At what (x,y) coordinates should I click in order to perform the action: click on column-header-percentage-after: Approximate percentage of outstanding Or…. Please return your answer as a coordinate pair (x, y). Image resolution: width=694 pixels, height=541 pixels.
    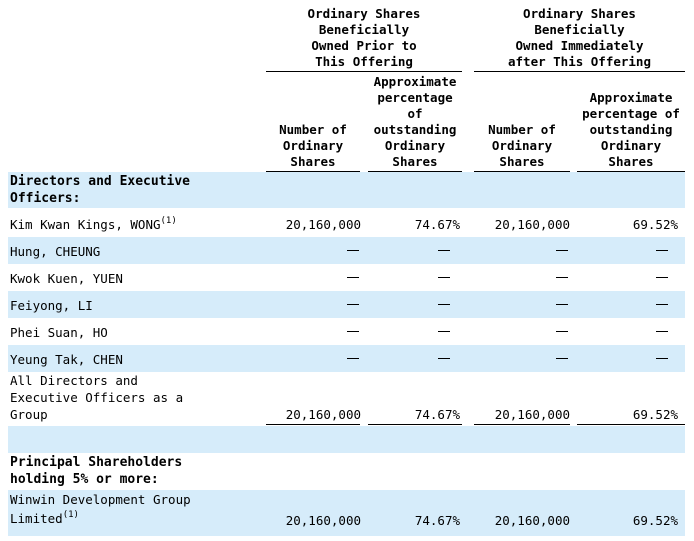
    Looking at the image, I should click on (631, 129).